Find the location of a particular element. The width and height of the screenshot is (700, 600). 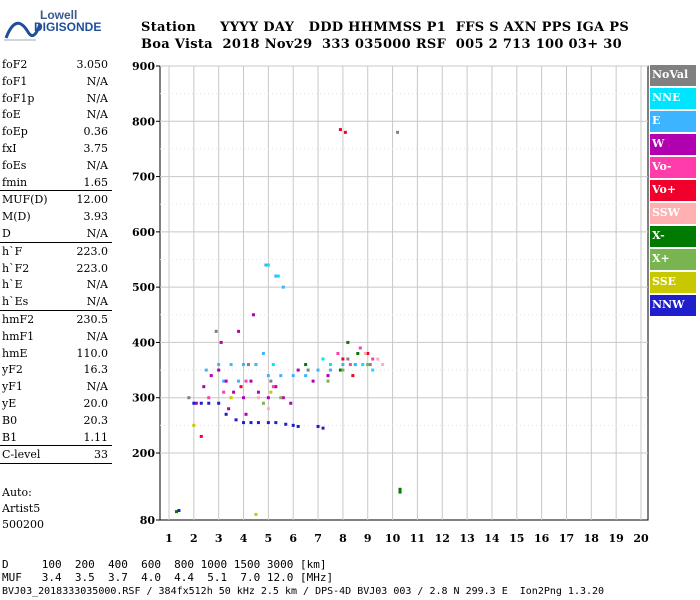

param-value: 16.3 is located at coordinates (96, 370).